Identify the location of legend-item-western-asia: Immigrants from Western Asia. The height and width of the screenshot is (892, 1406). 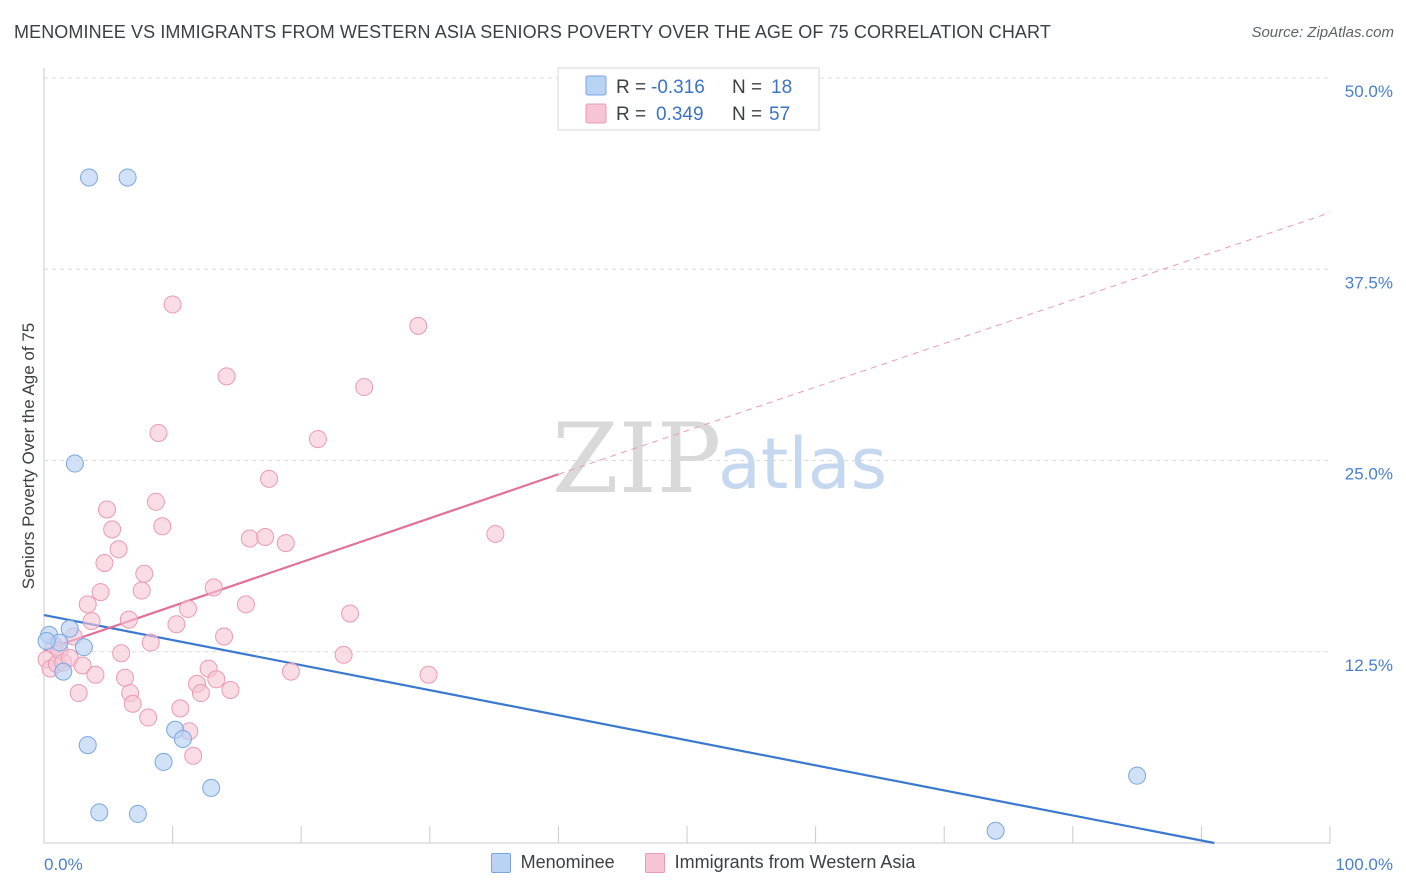
(780, 862).